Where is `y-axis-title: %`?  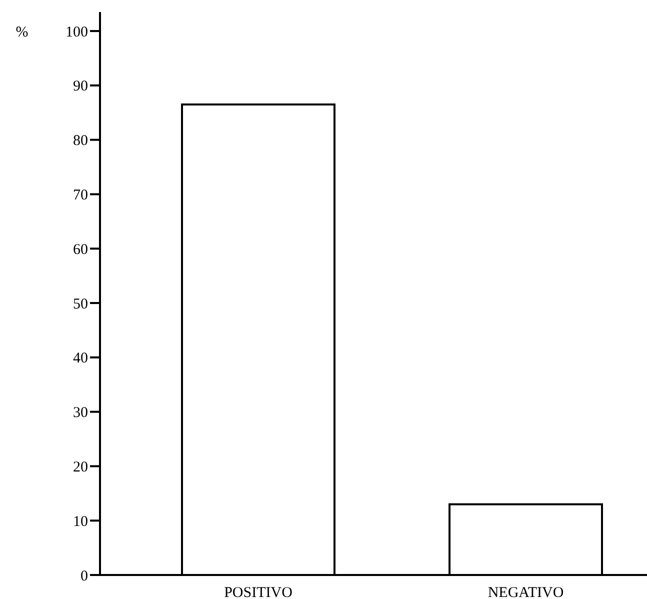
y-axis-title: % is located at coordinates (22, 32).